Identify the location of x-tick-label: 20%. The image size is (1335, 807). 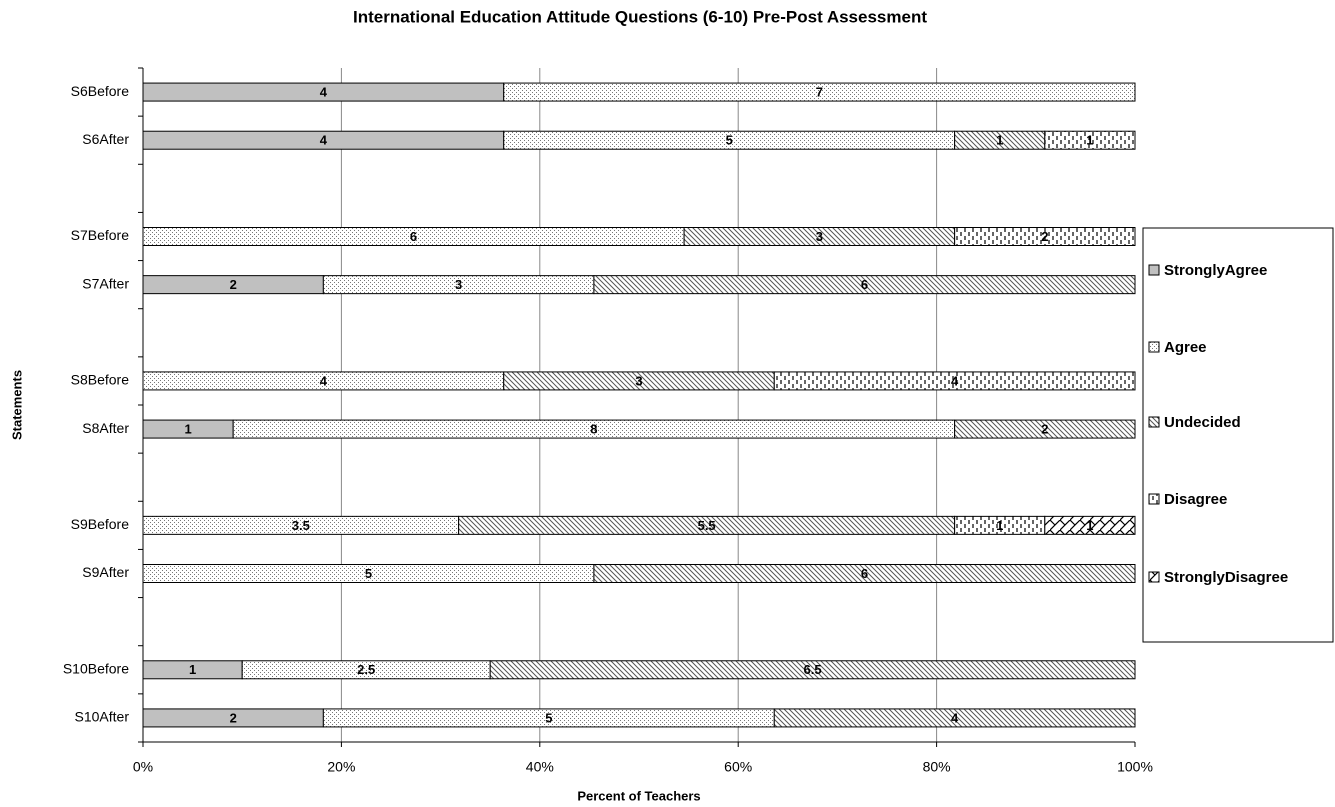
(341, 767).